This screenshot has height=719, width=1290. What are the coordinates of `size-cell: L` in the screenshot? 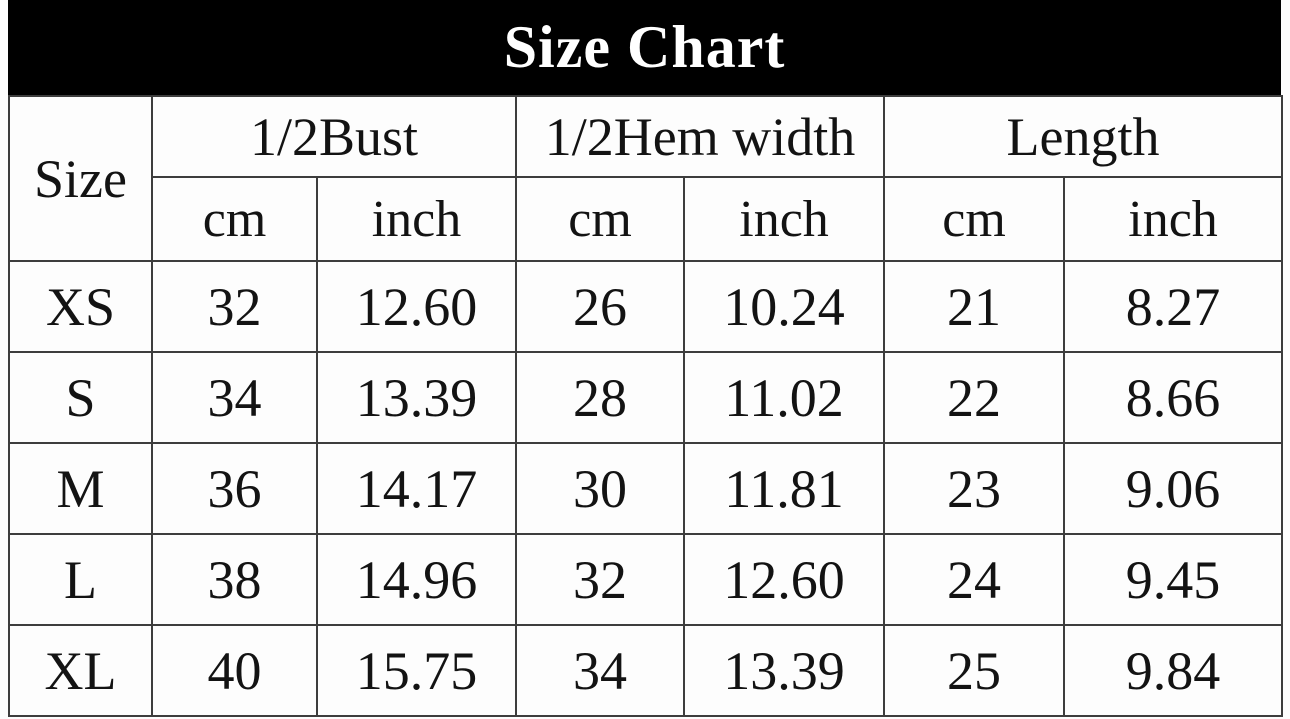 It's located at (80, 579).